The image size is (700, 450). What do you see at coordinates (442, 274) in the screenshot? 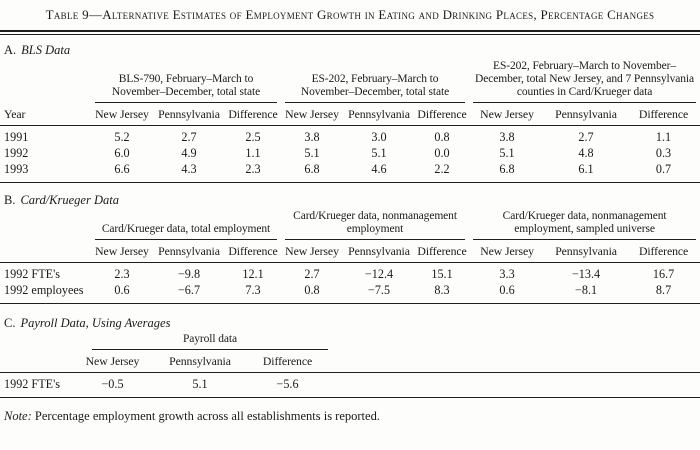
I see `cell: 15.1` at bounding box center [442, 274].